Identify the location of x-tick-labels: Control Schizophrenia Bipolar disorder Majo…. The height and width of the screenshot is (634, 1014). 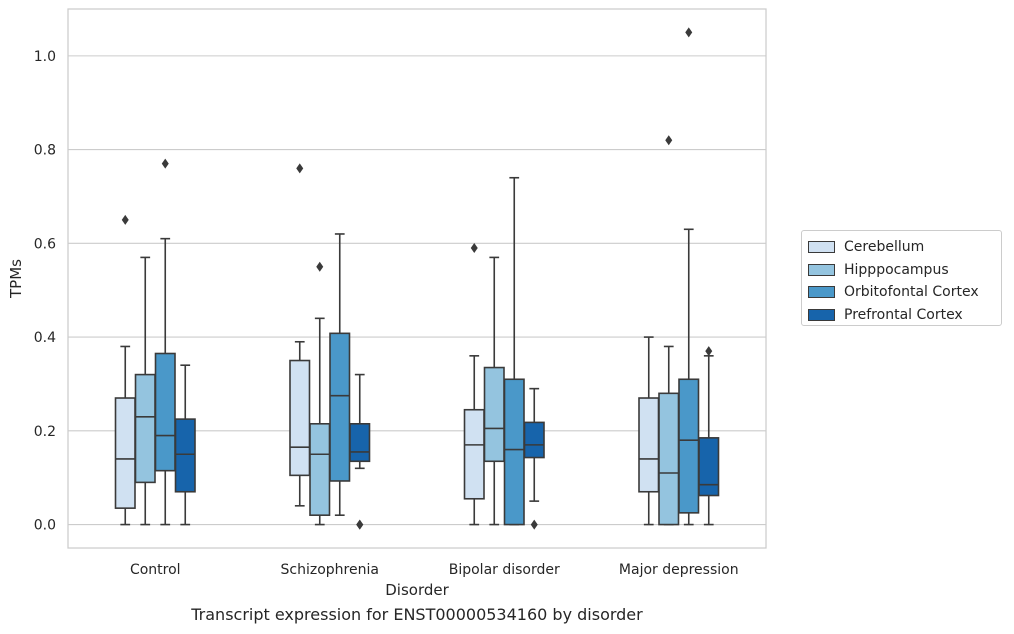
(434, 570).